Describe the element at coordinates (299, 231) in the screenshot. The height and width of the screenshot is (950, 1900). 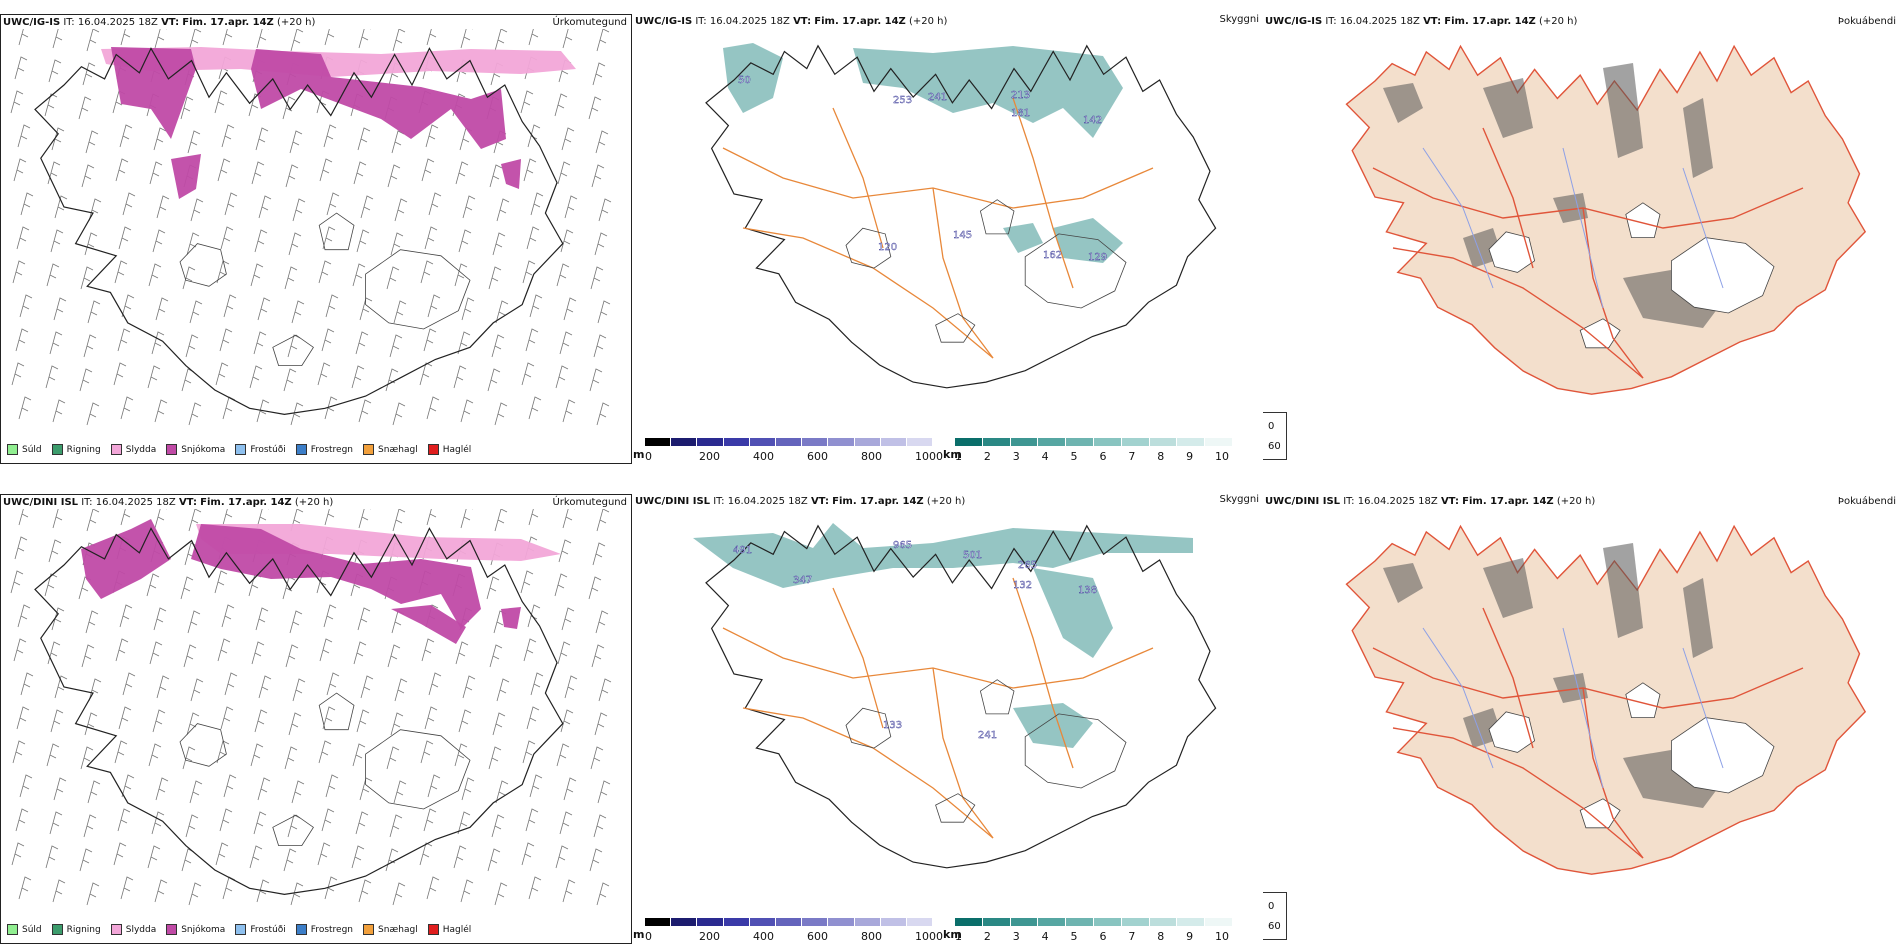
I see `coastline` at that location.